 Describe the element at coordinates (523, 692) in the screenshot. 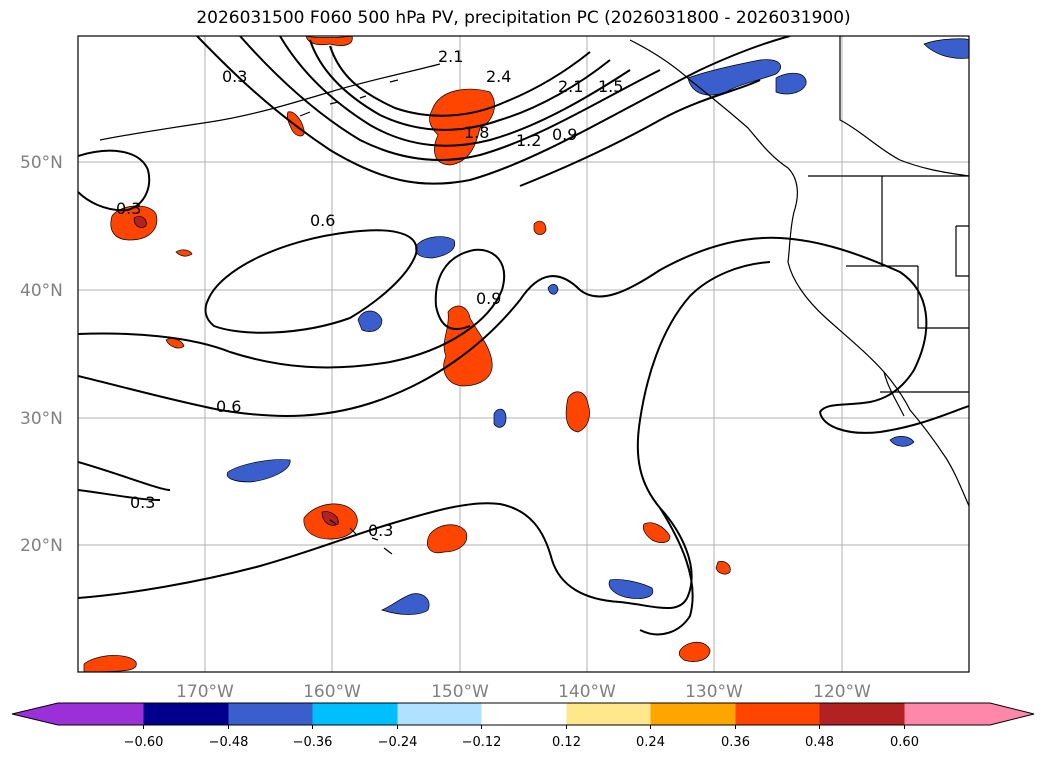

I see `longitude-labels: 170°W 160°W 150°W 140°W 130°W 120°W` at that location.